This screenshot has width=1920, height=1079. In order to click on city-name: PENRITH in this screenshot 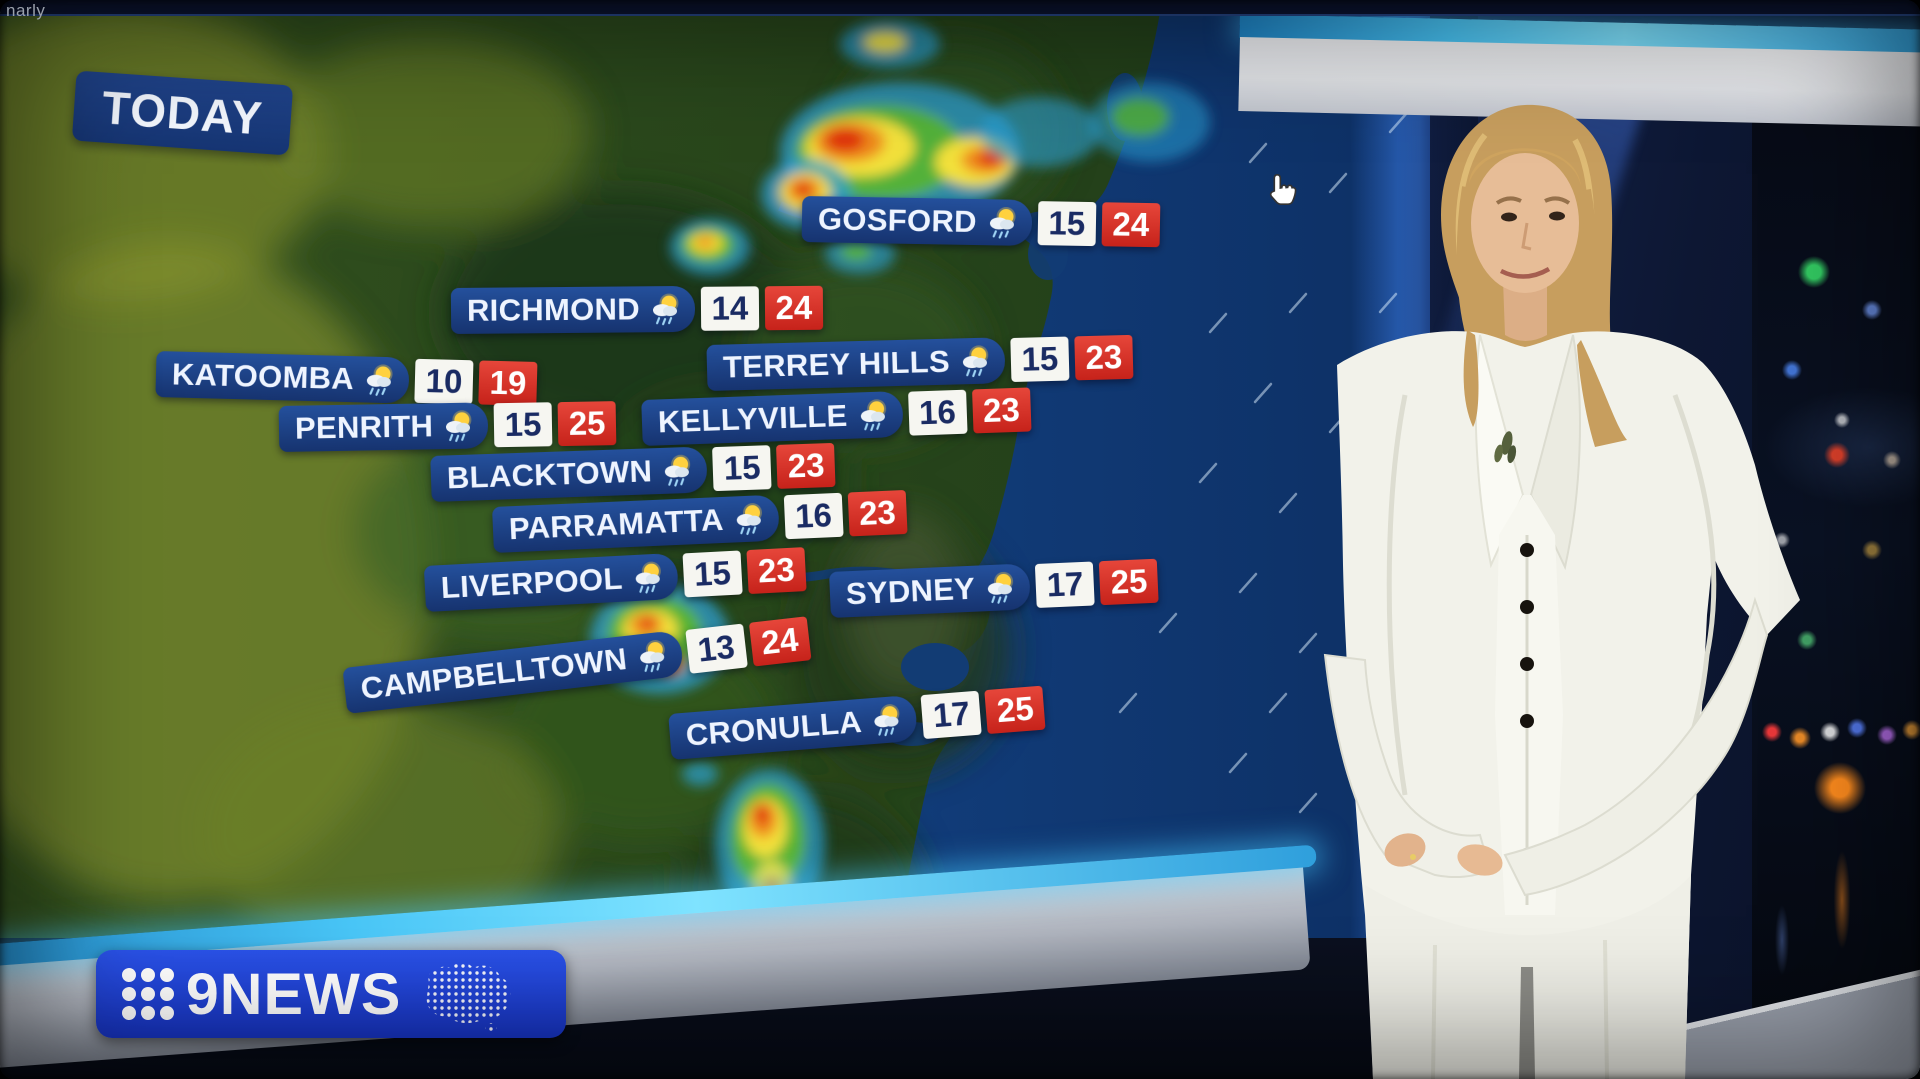, I will do `click(364, 427)`.